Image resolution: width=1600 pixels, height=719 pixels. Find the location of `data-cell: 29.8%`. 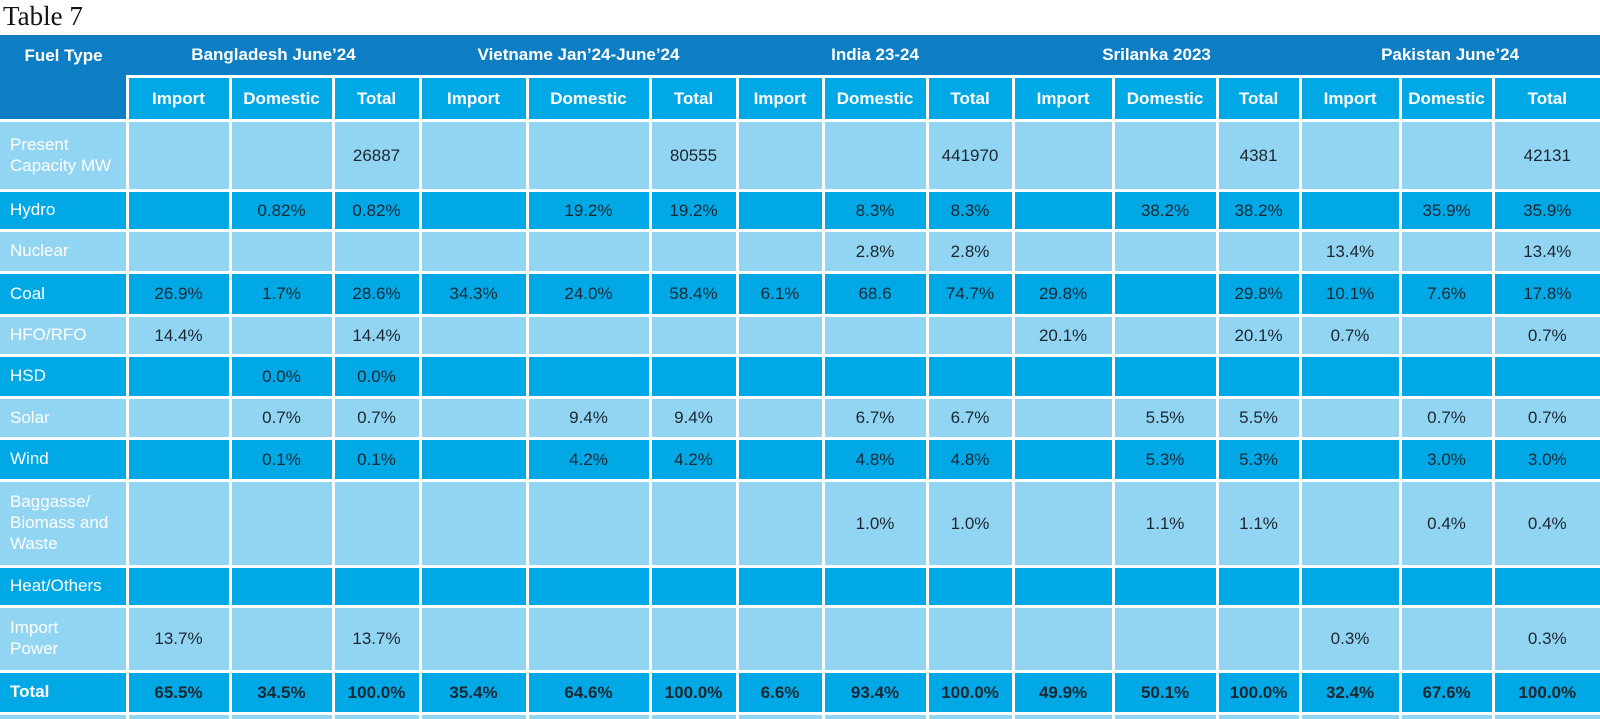

data-cell: 29.8% is located at coordinates (1063, 294).